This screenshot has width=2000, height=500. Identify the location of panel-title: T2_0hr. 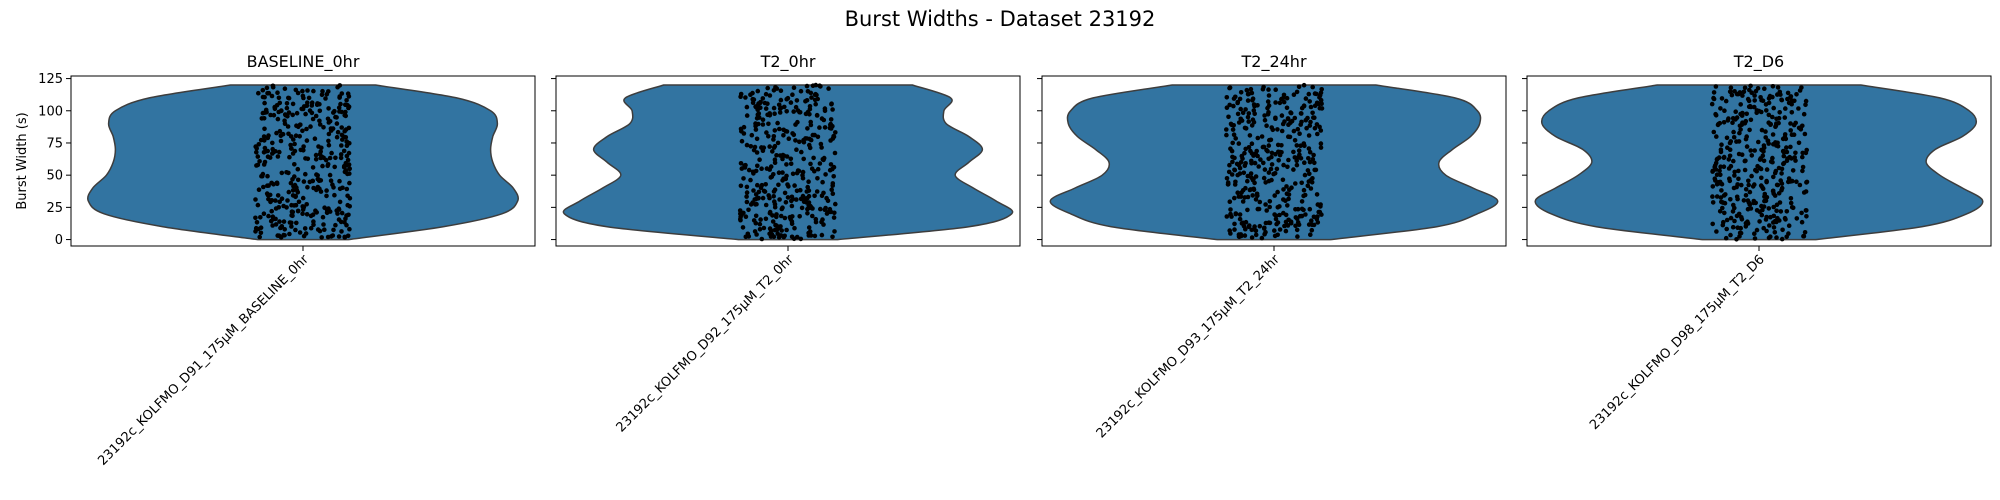
(788, 62).